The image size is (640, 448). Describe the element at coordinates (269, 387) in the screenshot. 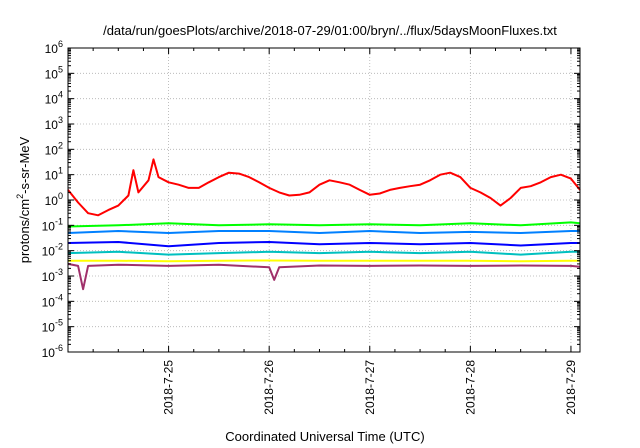

I see `x-tick-label: 2018-7-26` at that location.